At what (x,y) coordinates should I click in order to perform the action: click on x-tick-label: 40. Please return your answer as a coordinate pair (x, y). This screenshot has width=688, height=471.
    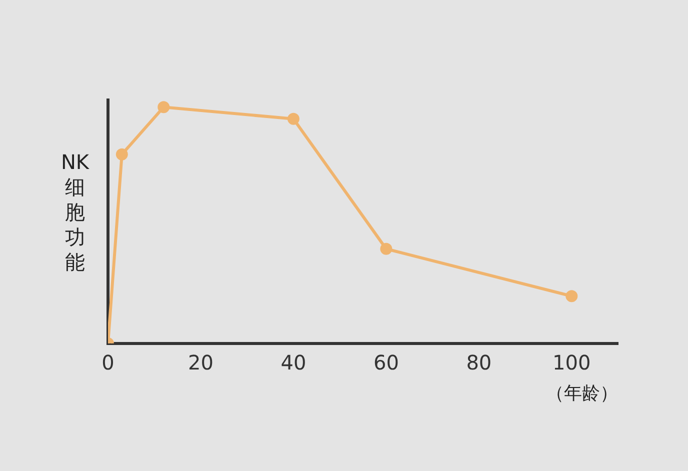
    Looking at the image, I should click on (293, 362).